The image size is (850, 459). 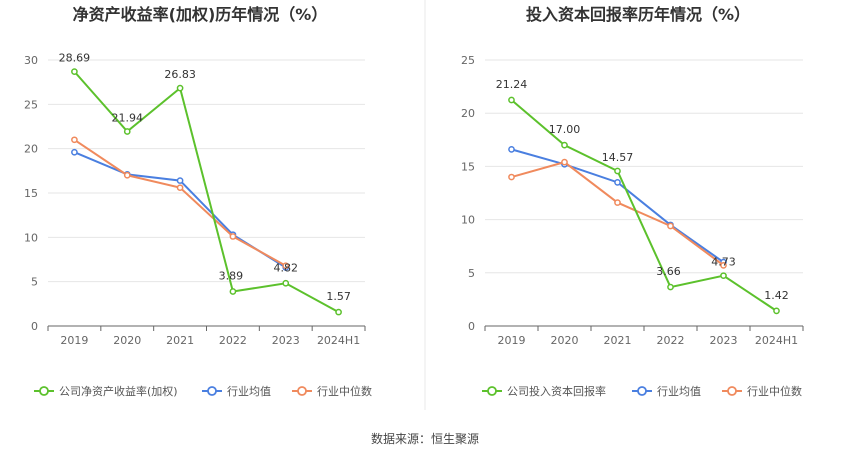 I want to click on roic-x-tick-label: 2022, so click(x=671, y=340).